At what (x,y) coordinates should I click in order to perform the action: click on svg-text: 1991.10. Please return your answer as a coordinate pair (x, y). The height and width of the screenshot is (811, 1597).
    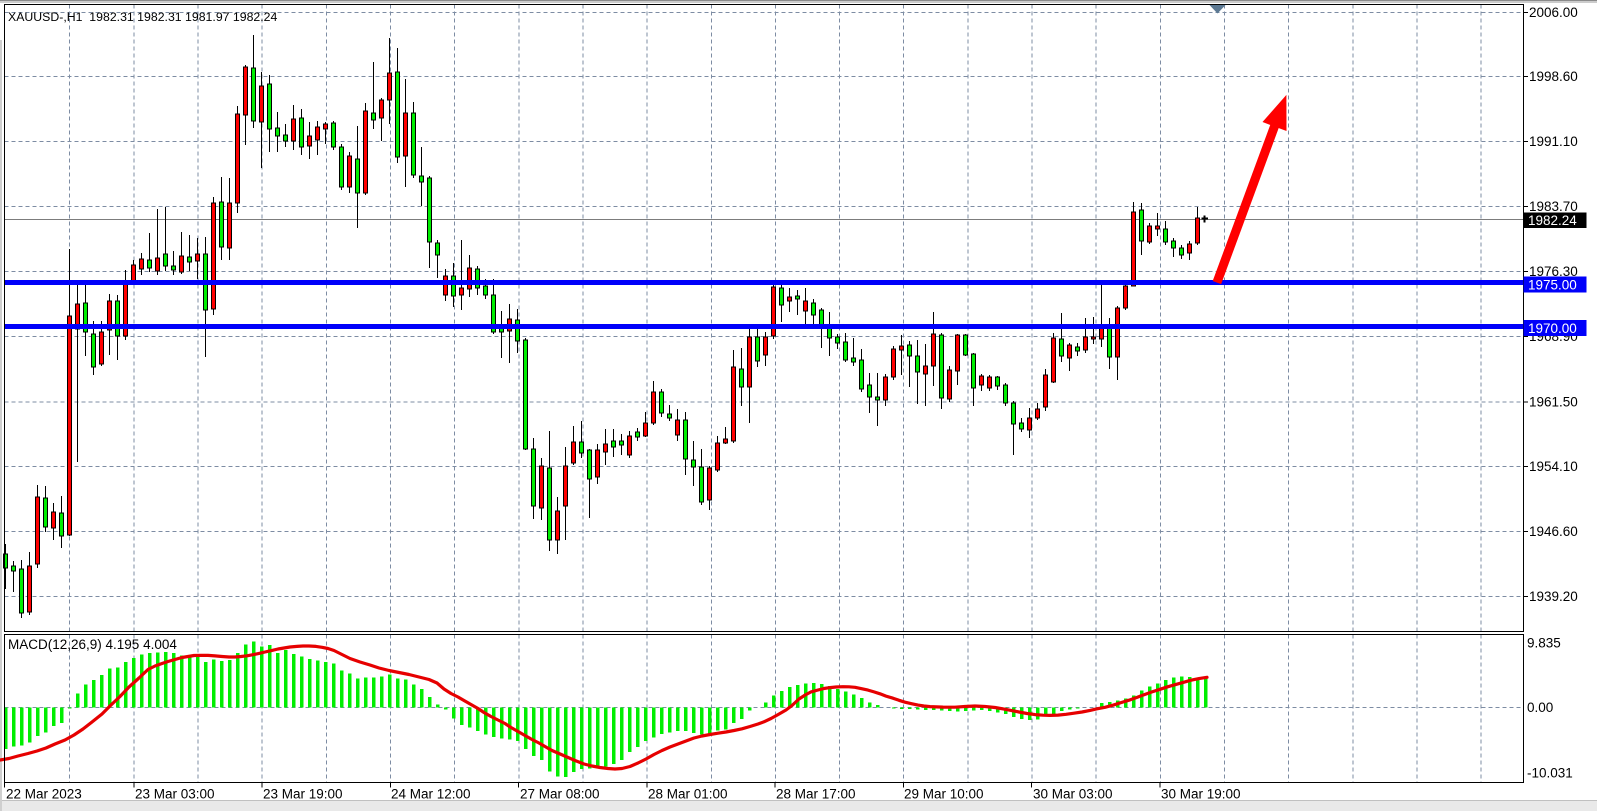
    Looking at the image, I should click on (1553, 141).